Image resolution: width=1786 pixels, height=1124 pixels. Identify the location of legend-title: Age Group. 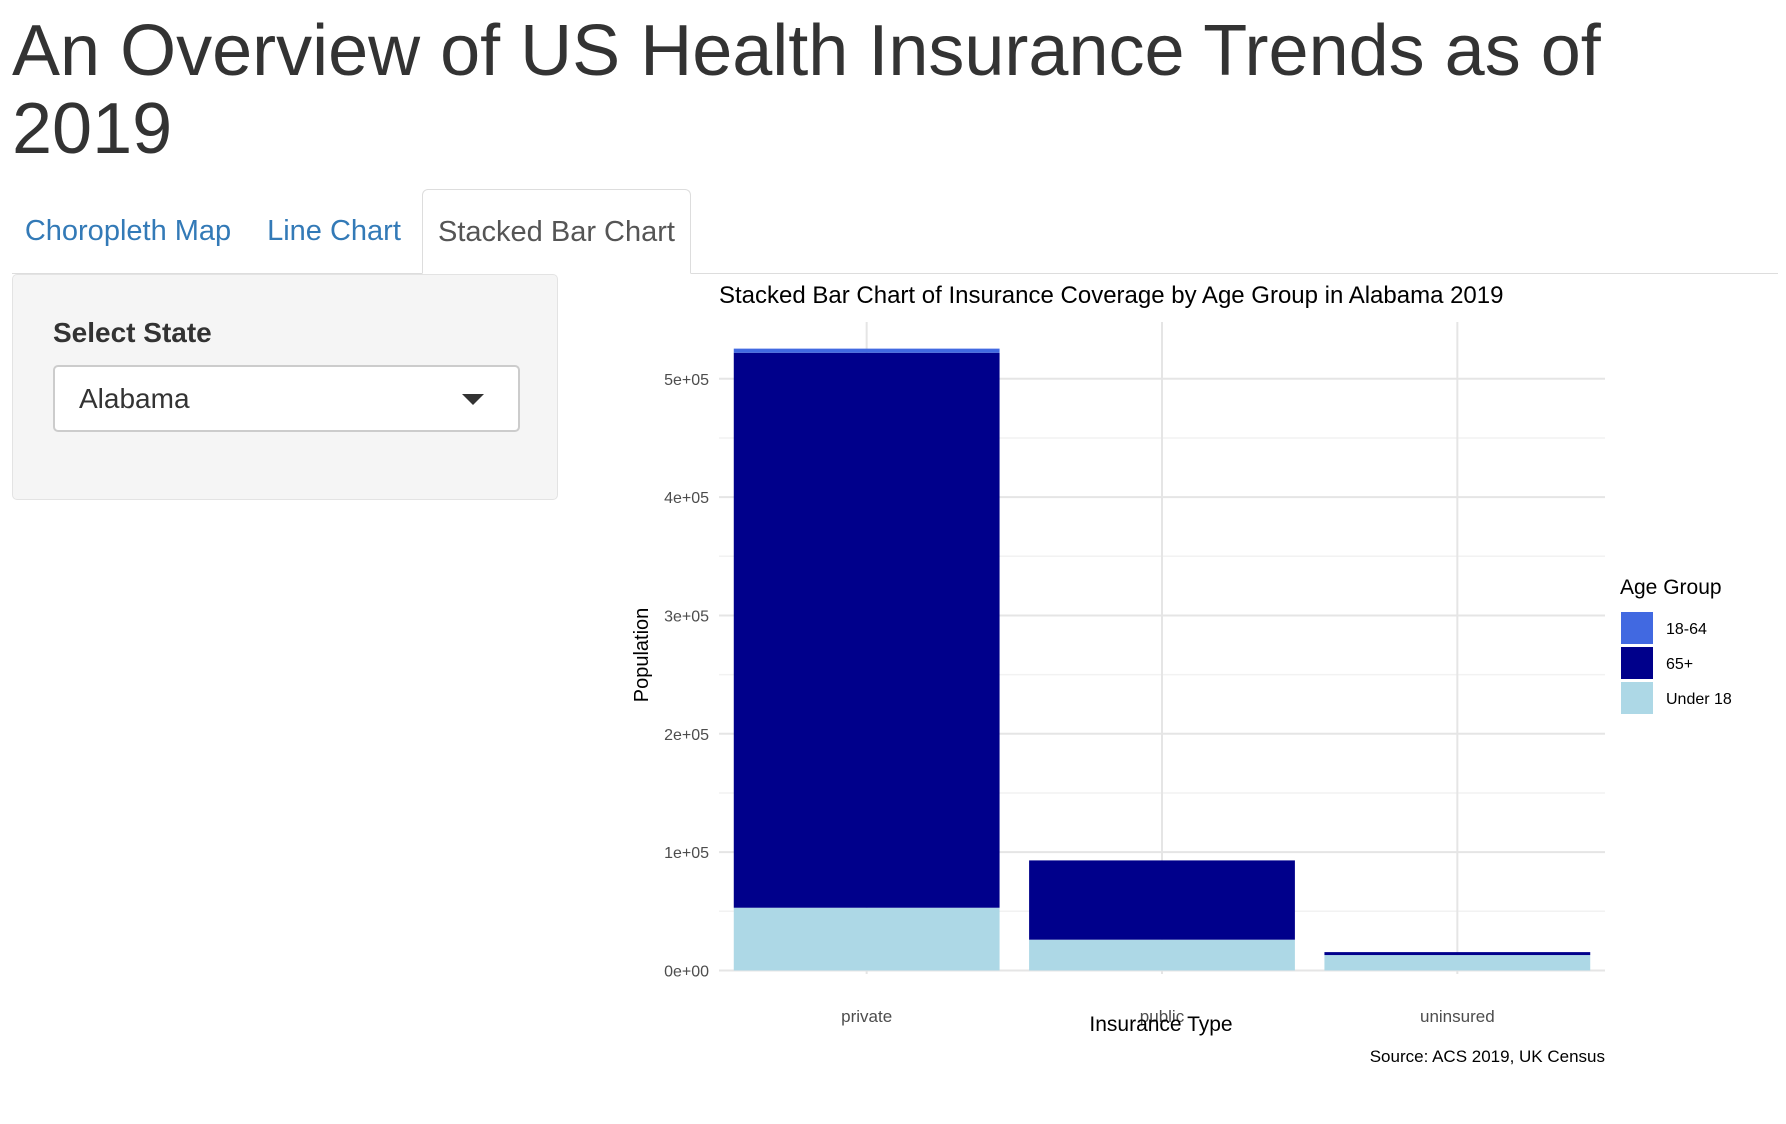
(1671, 587).